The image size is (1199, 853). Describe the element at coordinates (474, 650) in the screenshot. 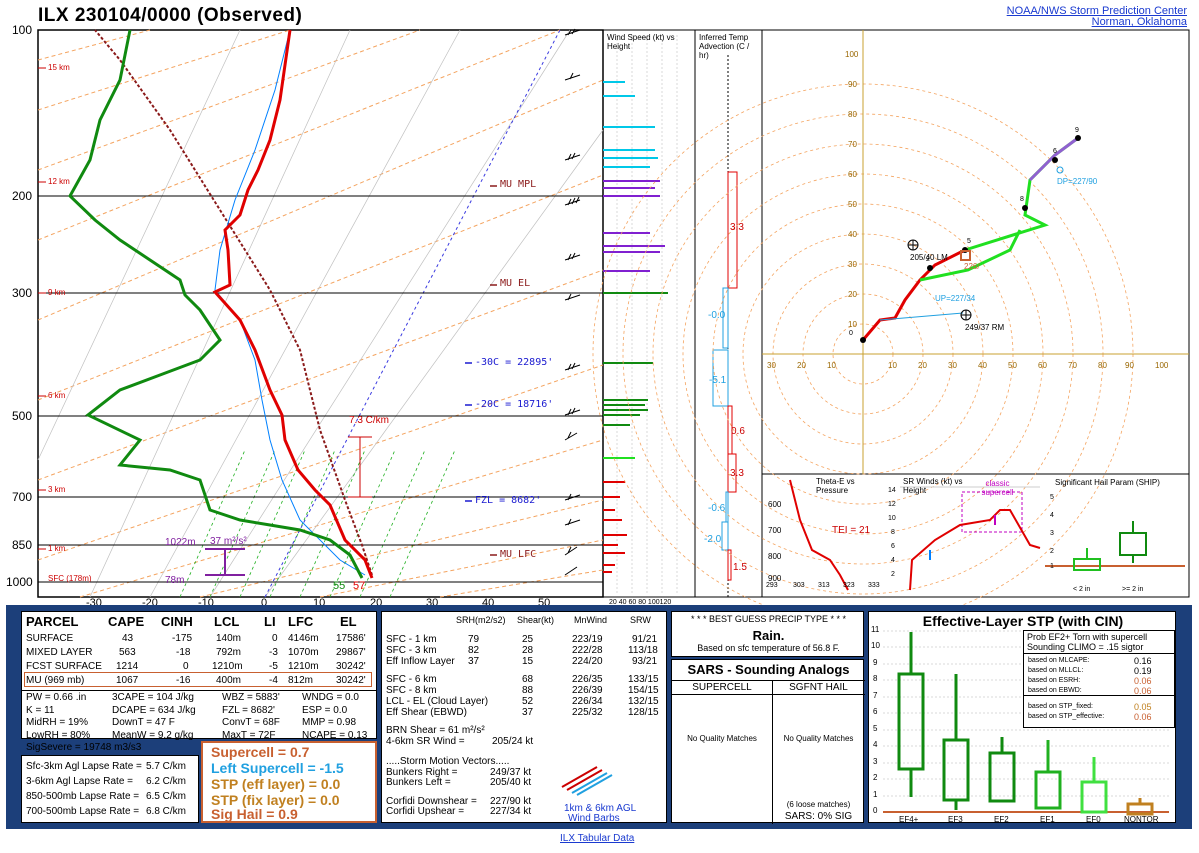

I see `srh-value: 82` at that location.